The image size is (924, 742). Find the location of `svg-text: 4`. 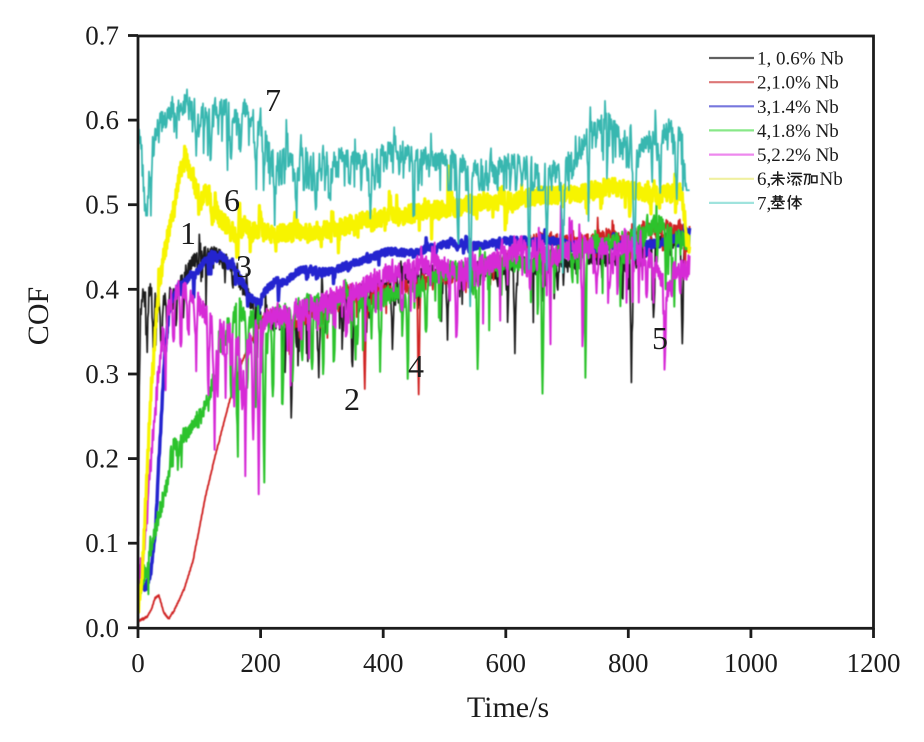

svg-text: 4 is located at coordinates (416, 366).